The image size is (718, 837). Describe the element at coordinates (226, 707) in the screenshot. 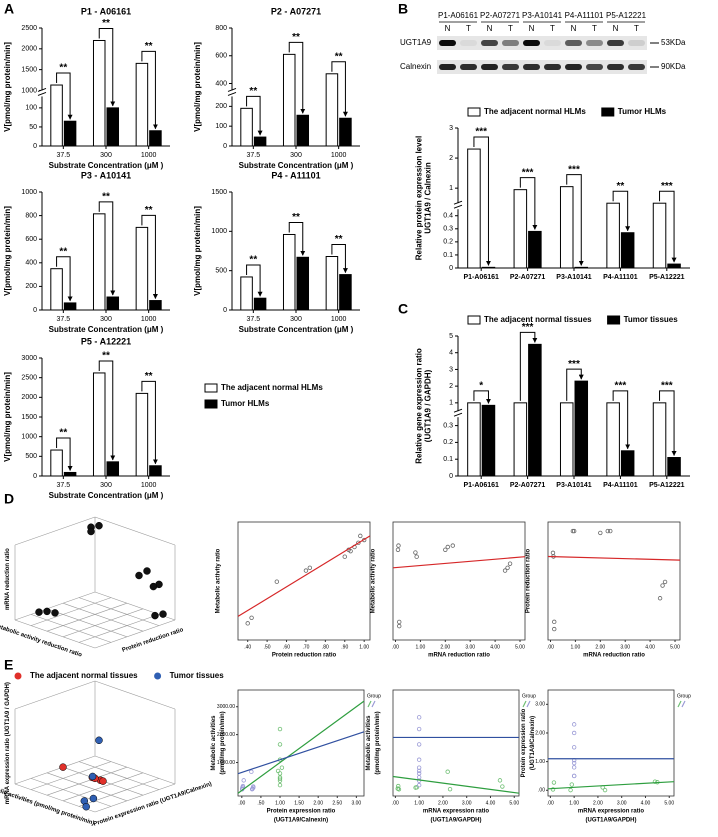

I see `y-tick-label: 3000.00` at that location.